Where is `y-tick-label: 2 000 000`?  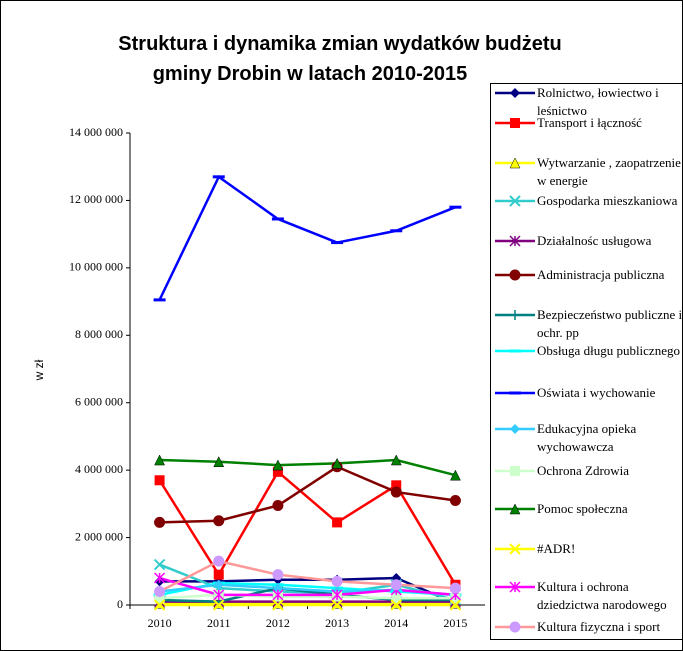
y-tick-label: 2 000 000 is located at coordinates (99, 536).